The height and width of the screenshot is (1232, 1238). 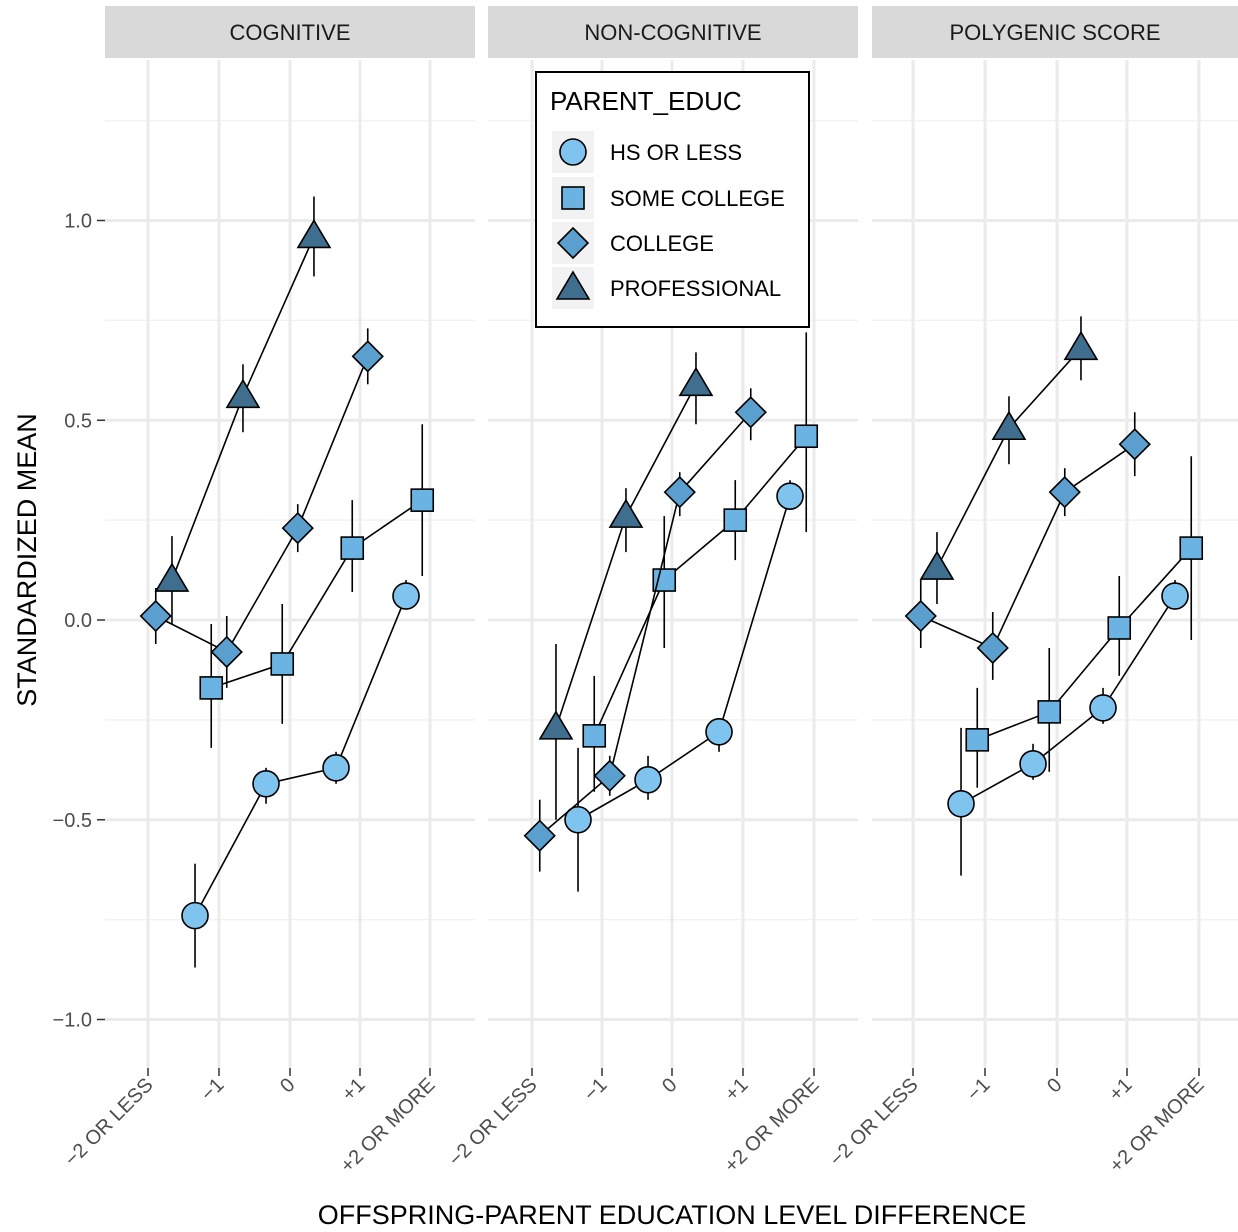 What do you see at coordinates (78, 421) in the screenshot?
I see `y-tick-label: 0.5` at bounding box center [78, 421].